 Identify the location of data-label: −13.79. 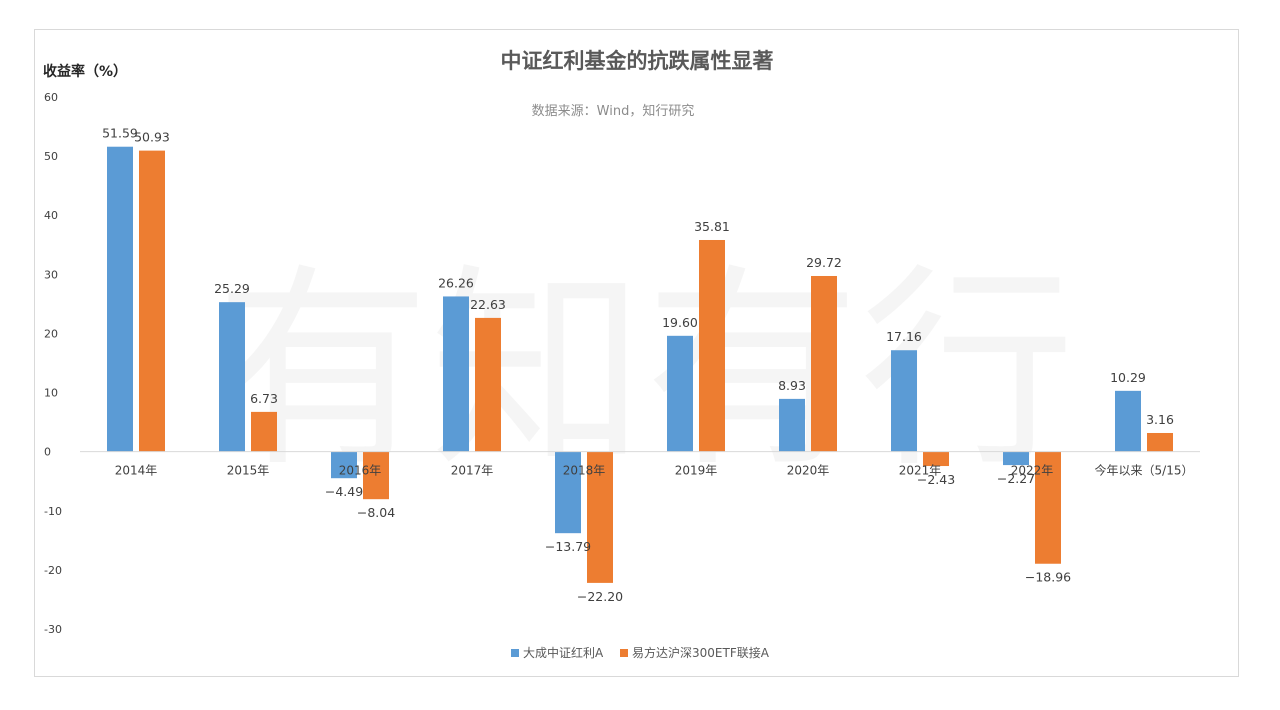
(568, 546).